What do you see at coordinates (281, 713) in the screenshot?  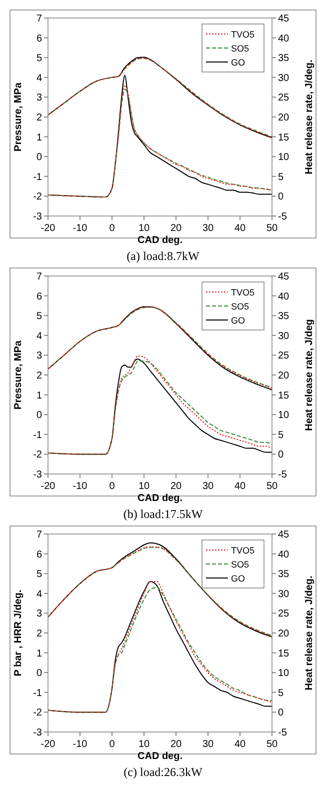 I see `y2-tick-label: 0` at bounding box center [281, 713].